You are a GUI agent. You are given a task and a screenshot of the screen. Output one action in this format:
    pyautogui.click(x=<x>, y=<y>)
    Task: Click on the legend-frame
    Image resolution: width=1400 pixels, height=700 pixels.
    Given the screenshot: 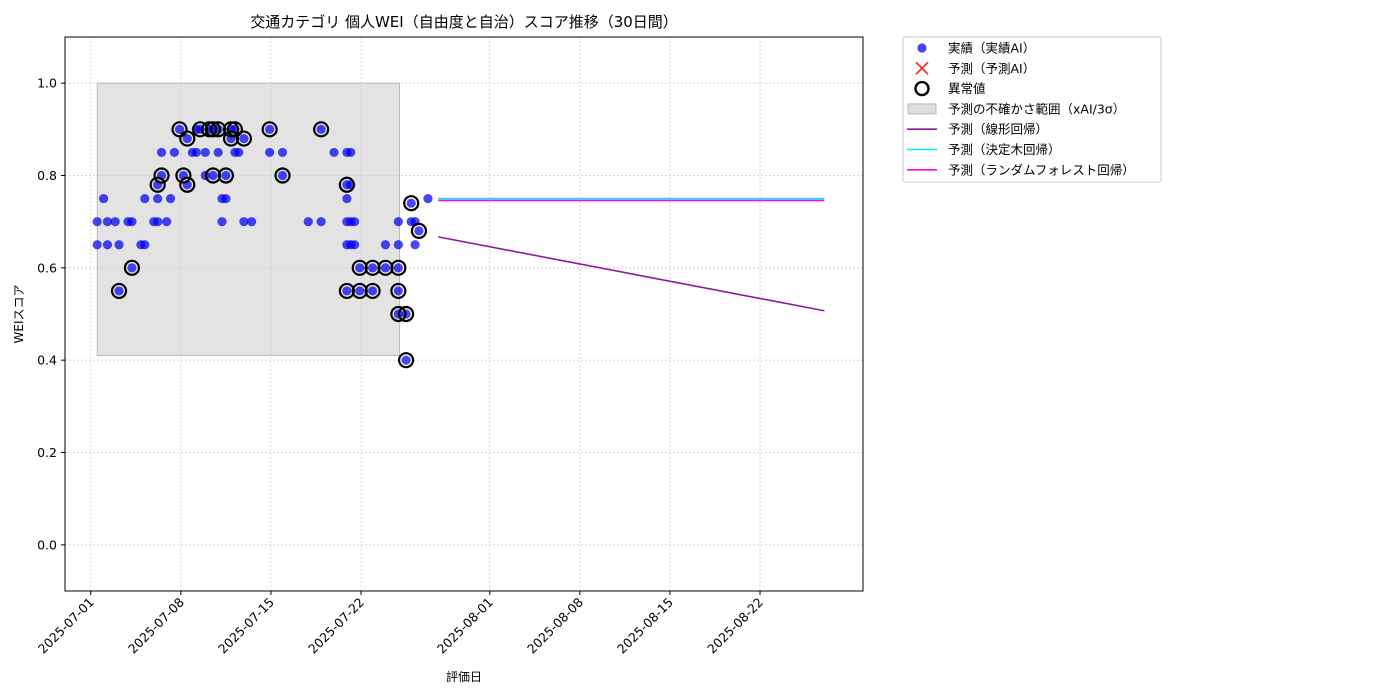 What is the action you would take?
    pyautogui.click(x=1032, y=109)
    